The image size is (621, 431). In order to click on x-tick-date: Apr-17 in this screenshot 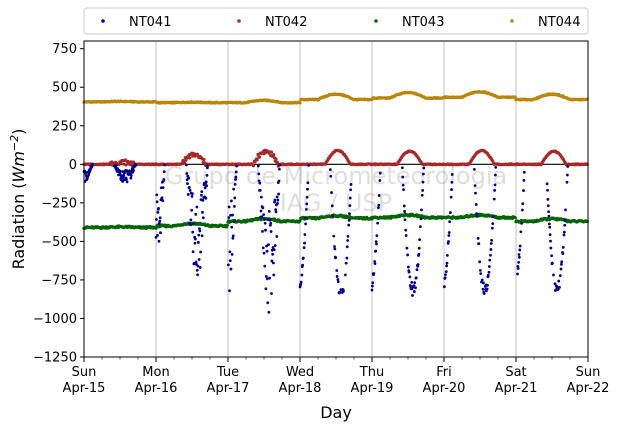, I will do `click(228, 388)`.